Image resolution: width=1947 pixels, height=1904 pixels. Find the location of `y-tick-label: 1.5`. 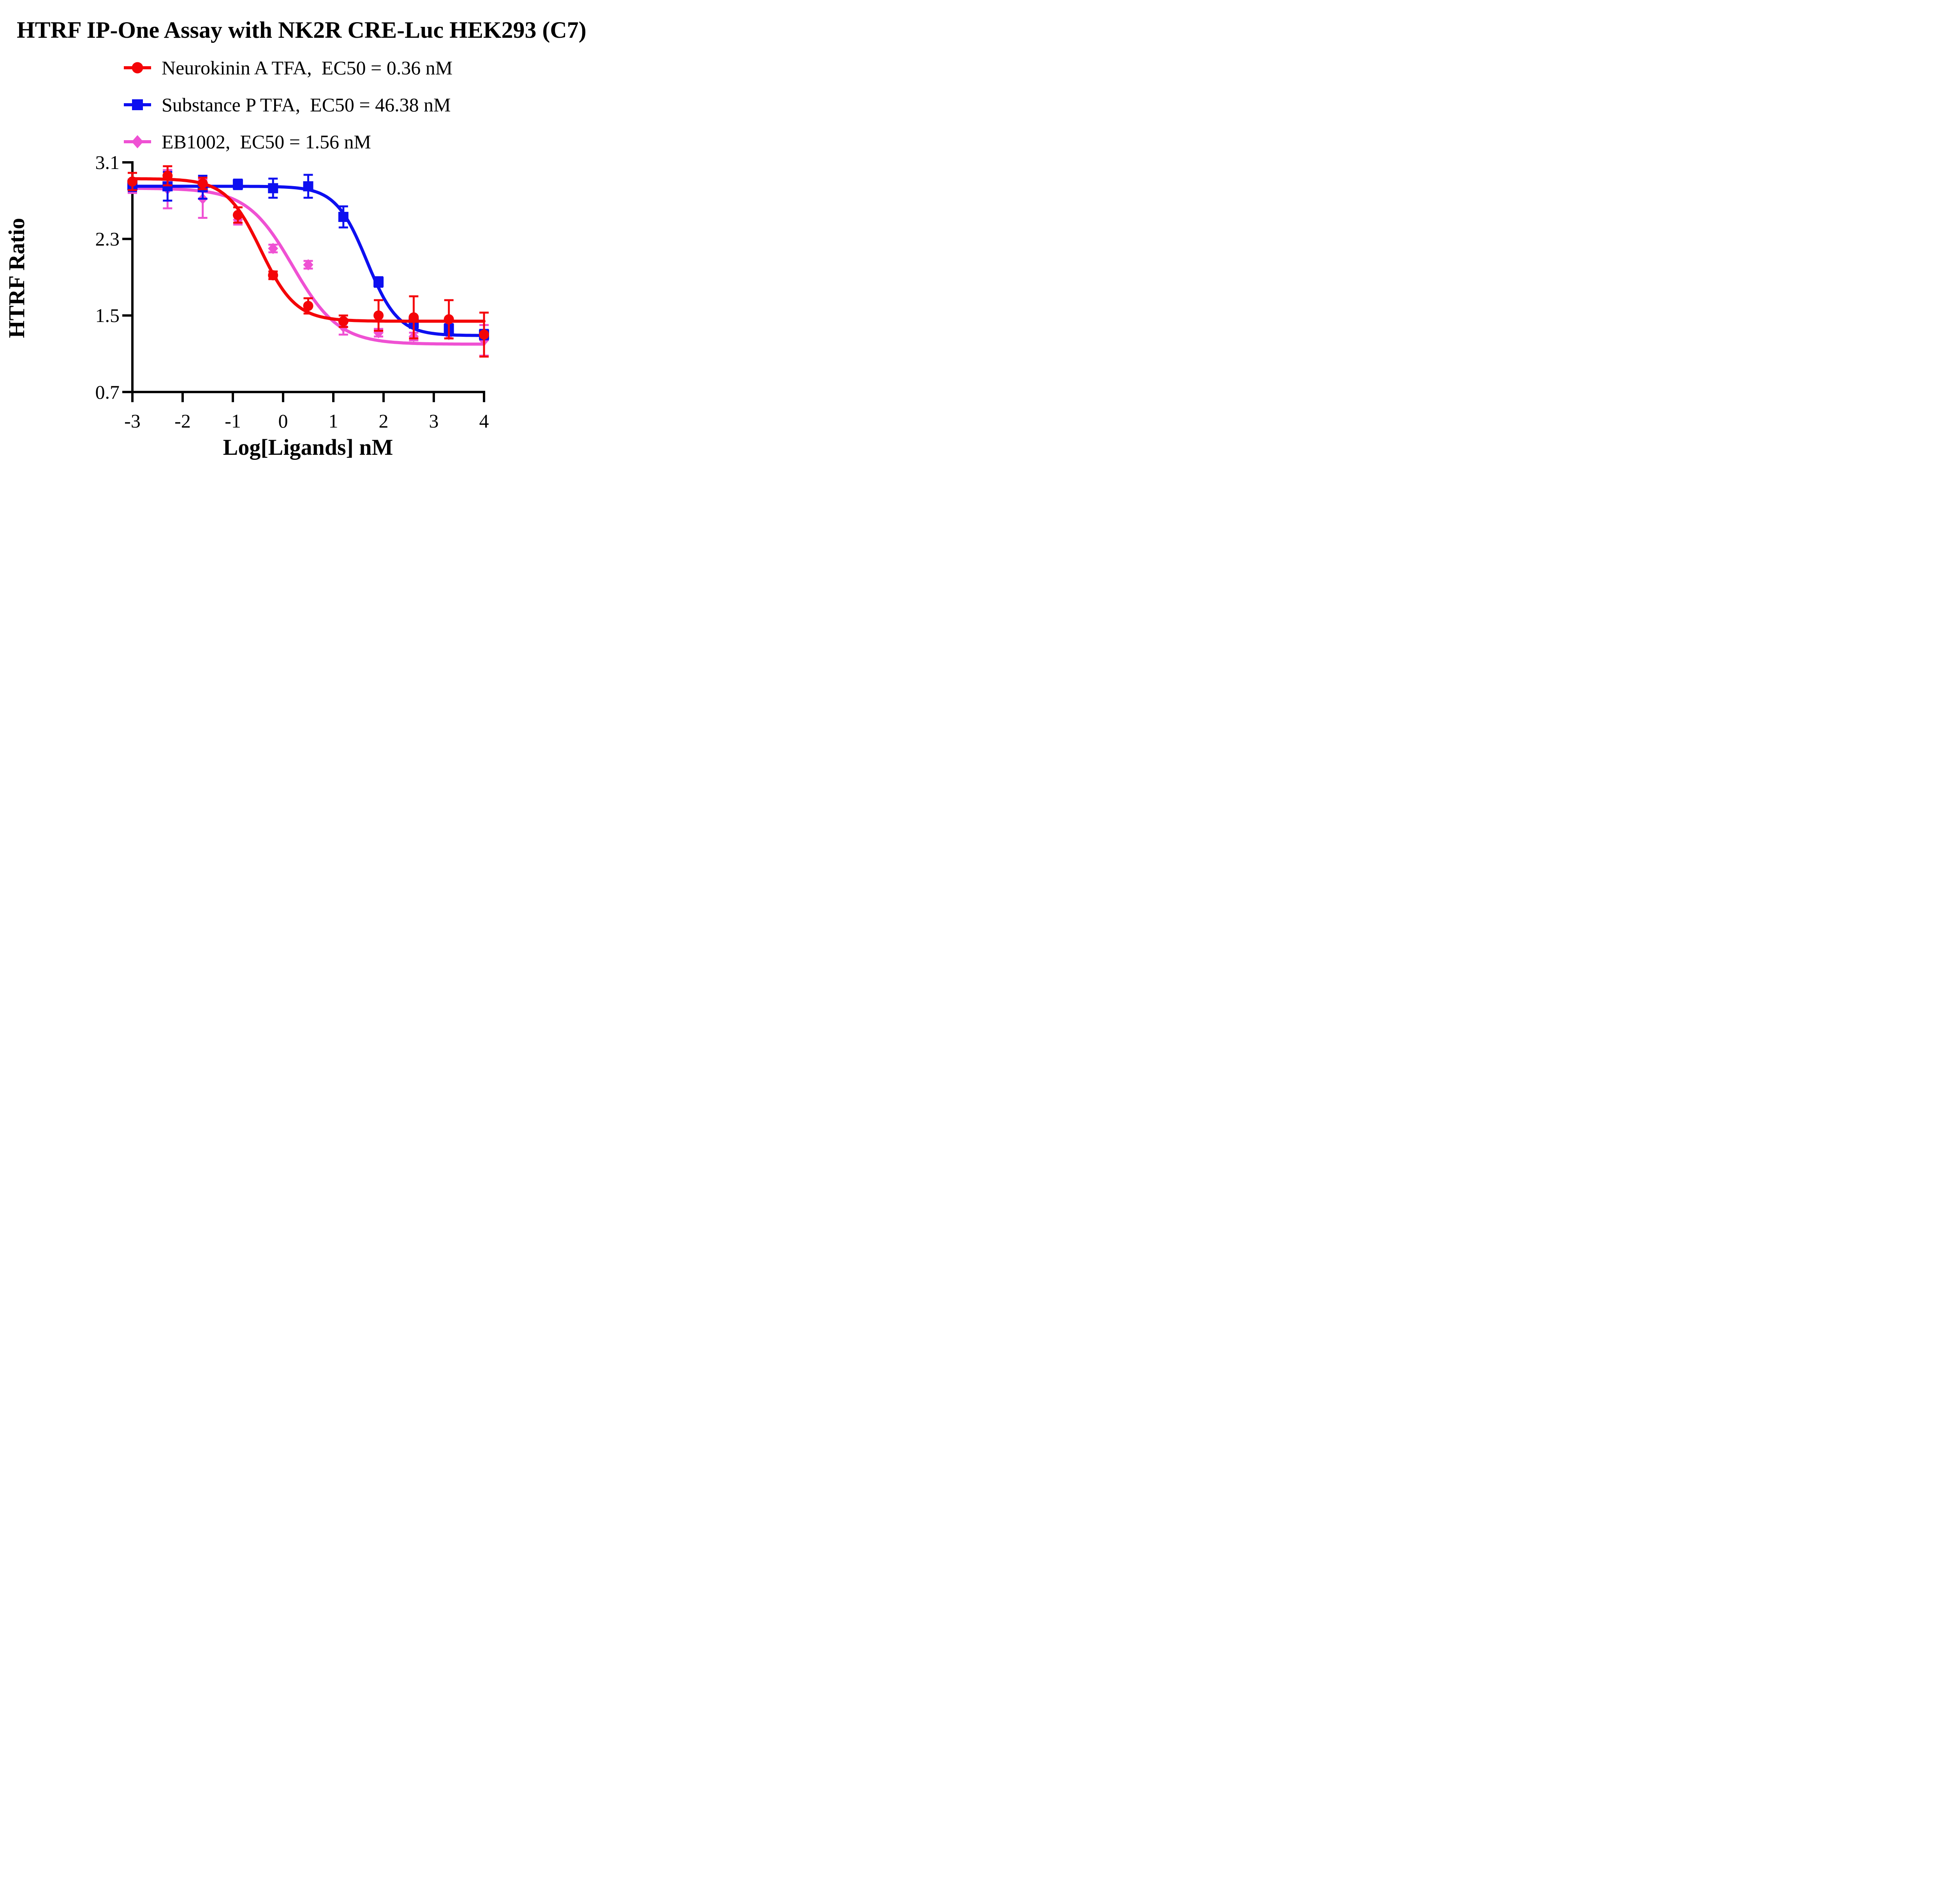

y-tick-label: 1.5 is located at coordinates (108, 315).